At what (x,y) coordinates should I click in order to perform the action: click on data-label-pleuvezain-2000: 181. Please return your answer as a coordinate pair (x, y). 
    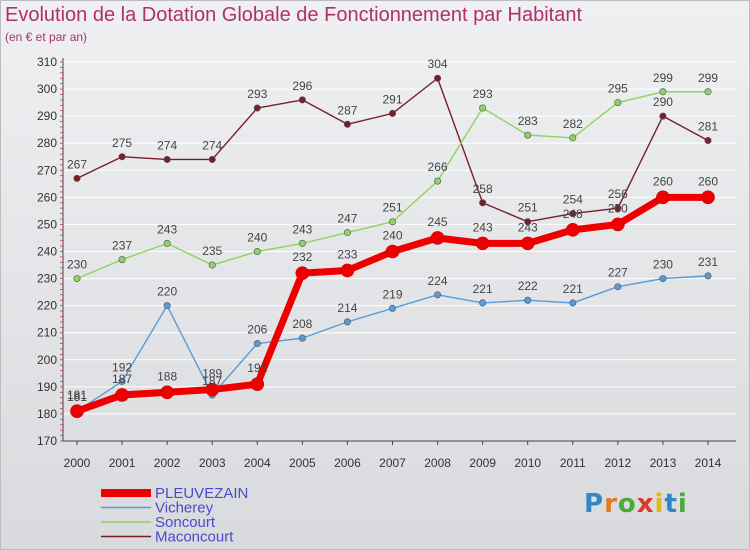
    Looking at the image, I should click on (77, 395).